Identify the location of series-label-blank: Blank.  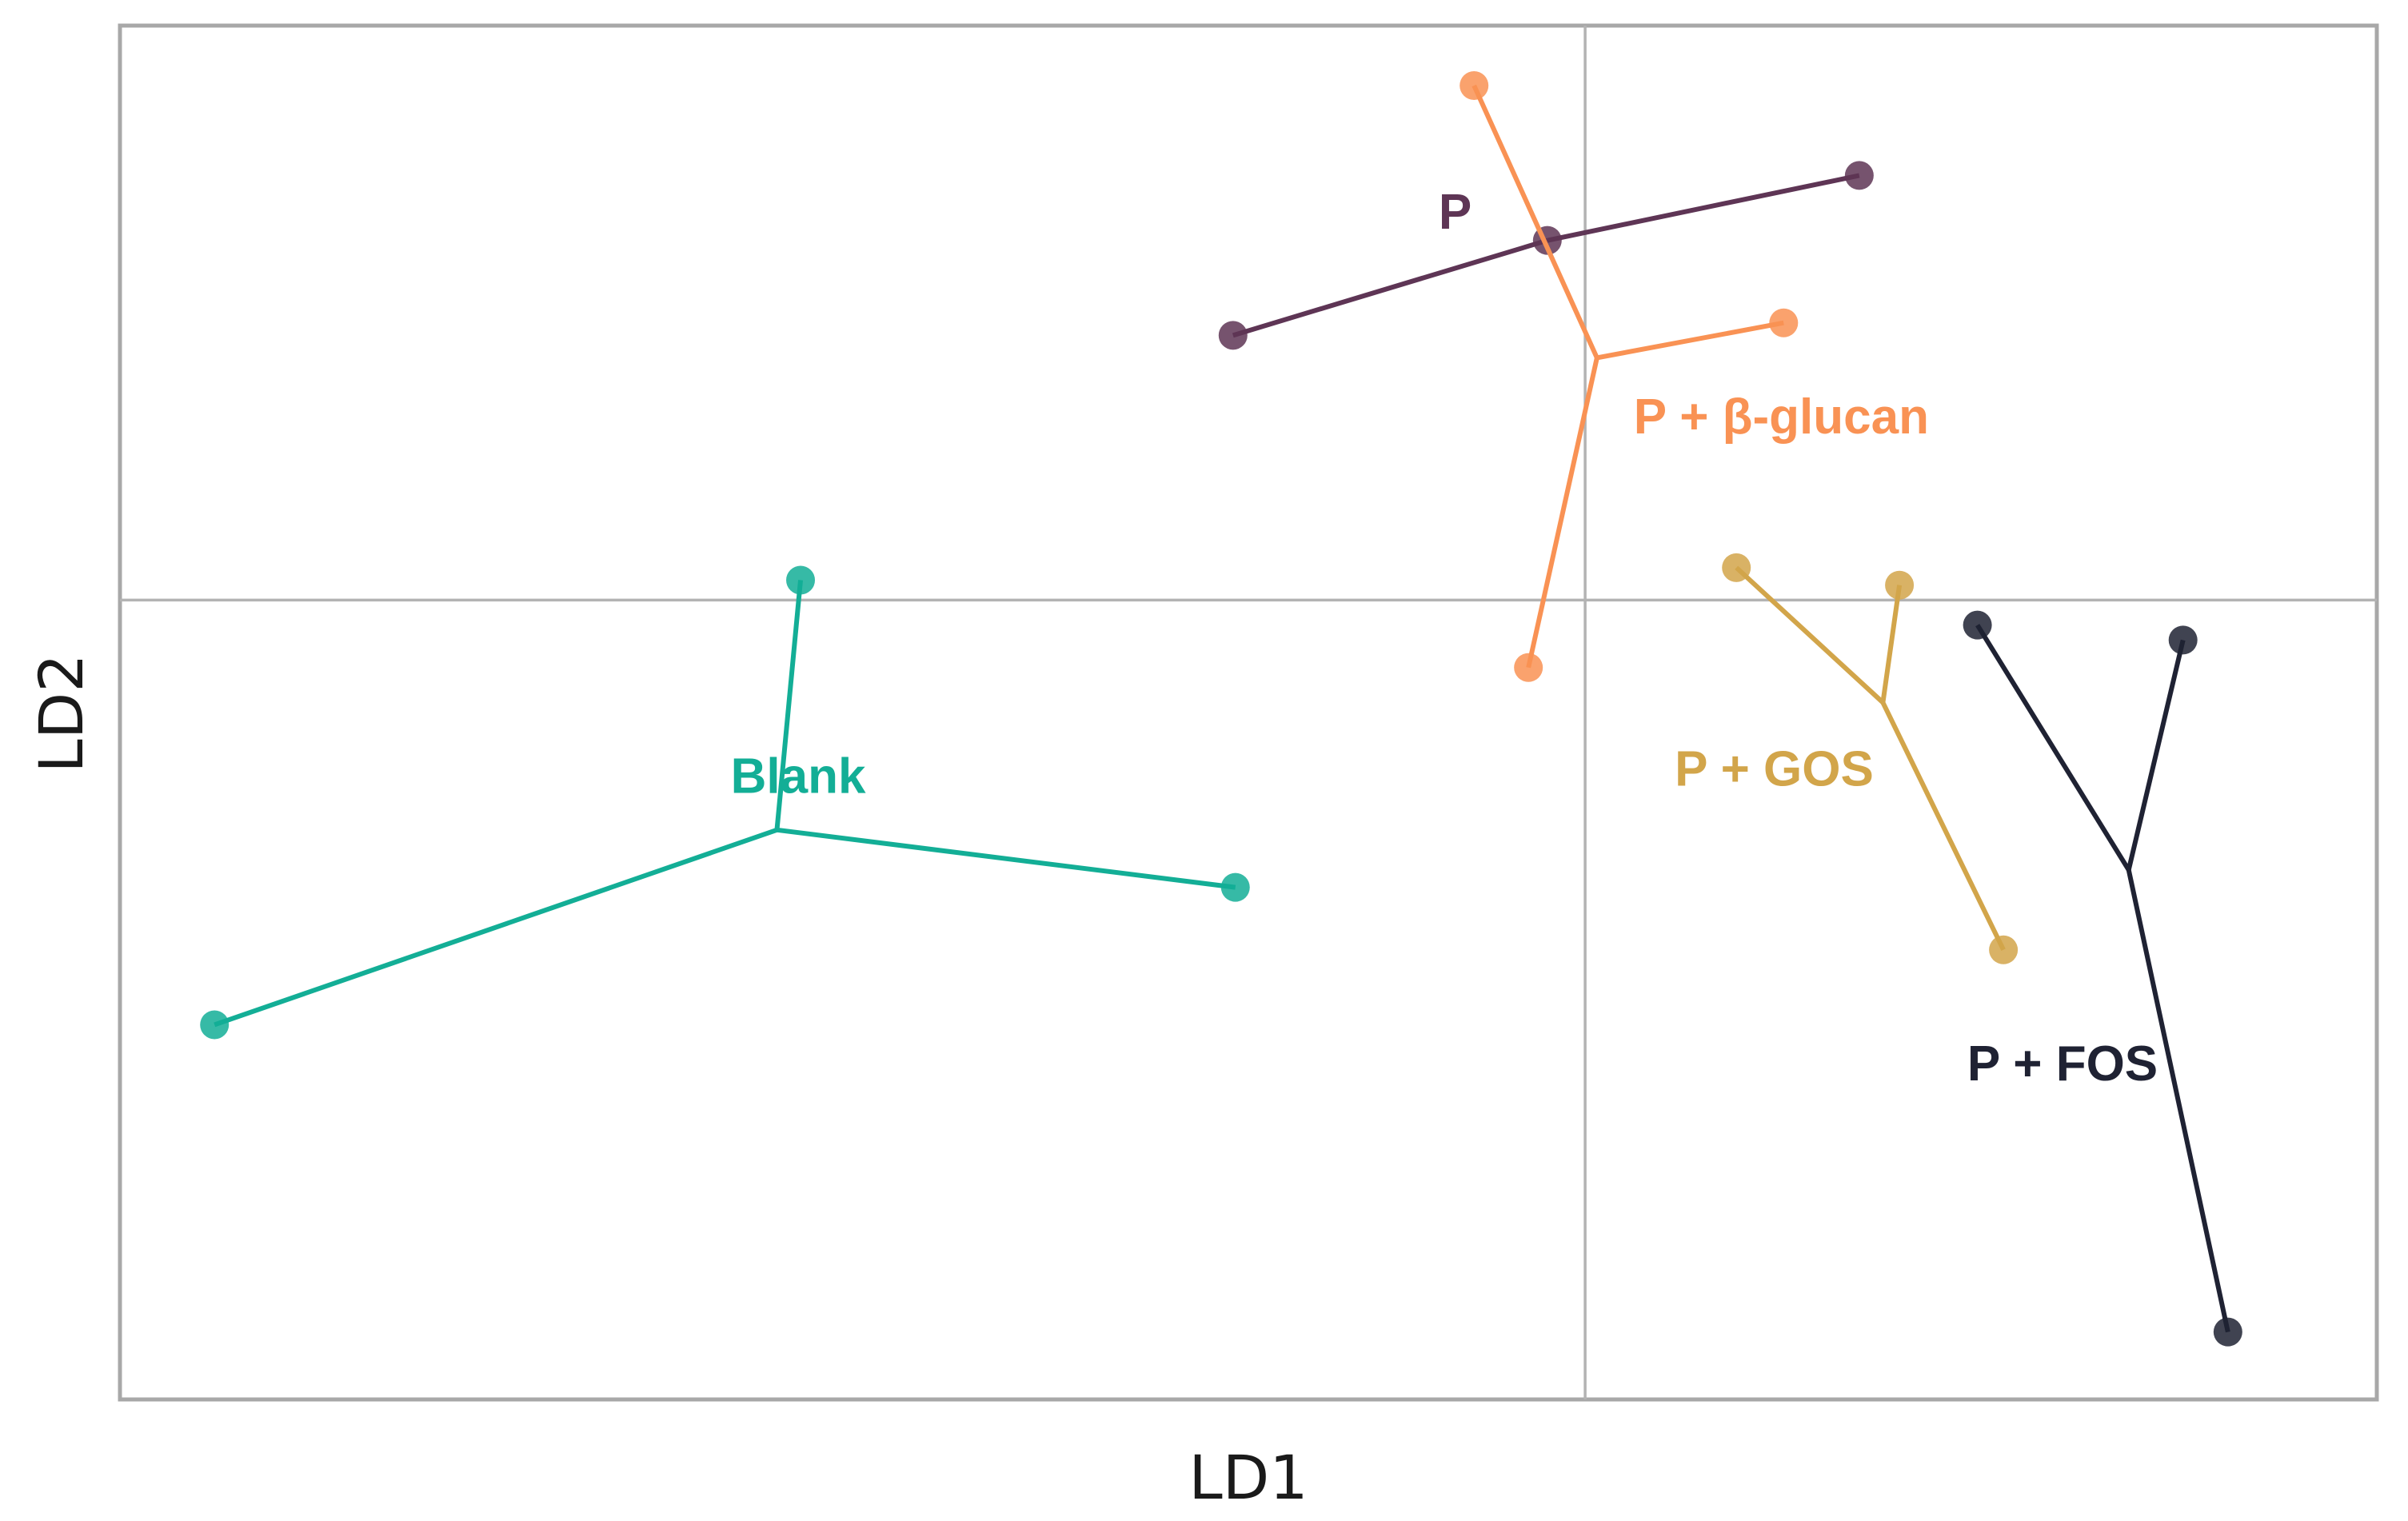
(798, 776).